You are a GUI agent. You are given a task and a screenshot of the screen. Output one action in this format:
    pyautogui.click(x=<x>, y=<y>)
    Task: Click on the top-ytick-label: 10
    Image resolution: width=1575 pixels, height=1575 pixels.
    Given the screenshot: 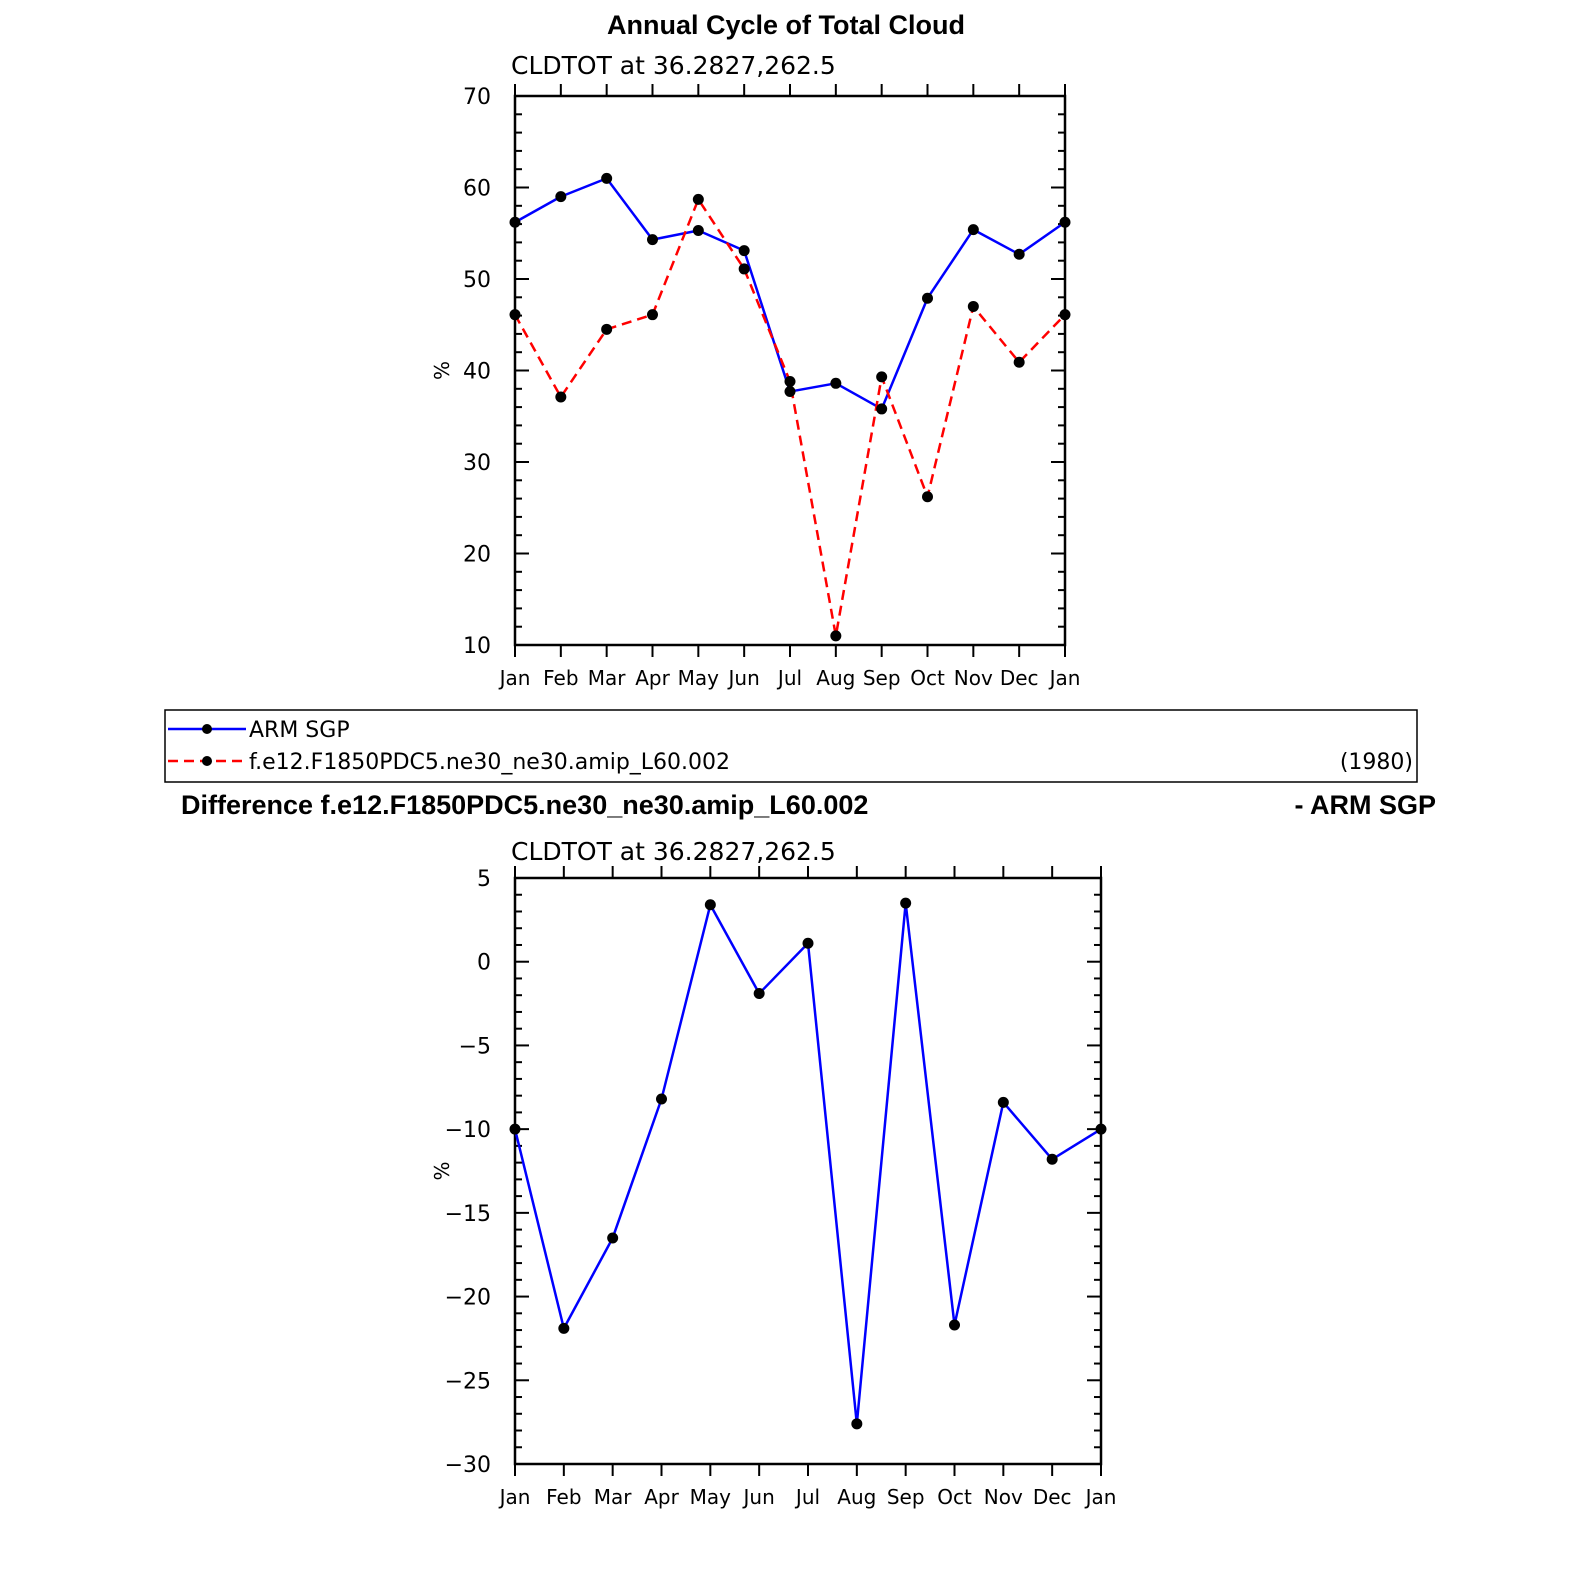 What is the action you would take?
    pyautogui.click(x=477, y=646)
    